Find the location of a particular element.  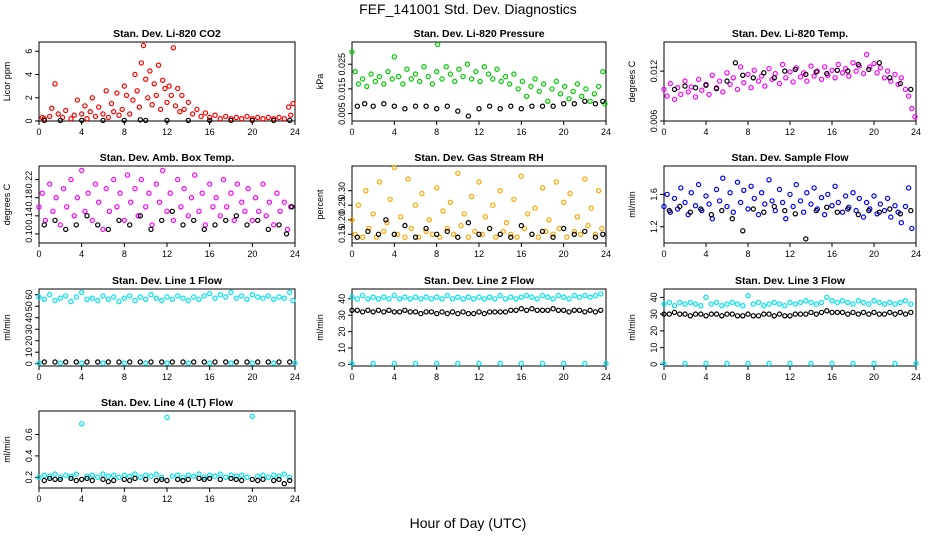

panel-title: Stan. Dev. Gas Stream RH is located at coordinates (478, 158).